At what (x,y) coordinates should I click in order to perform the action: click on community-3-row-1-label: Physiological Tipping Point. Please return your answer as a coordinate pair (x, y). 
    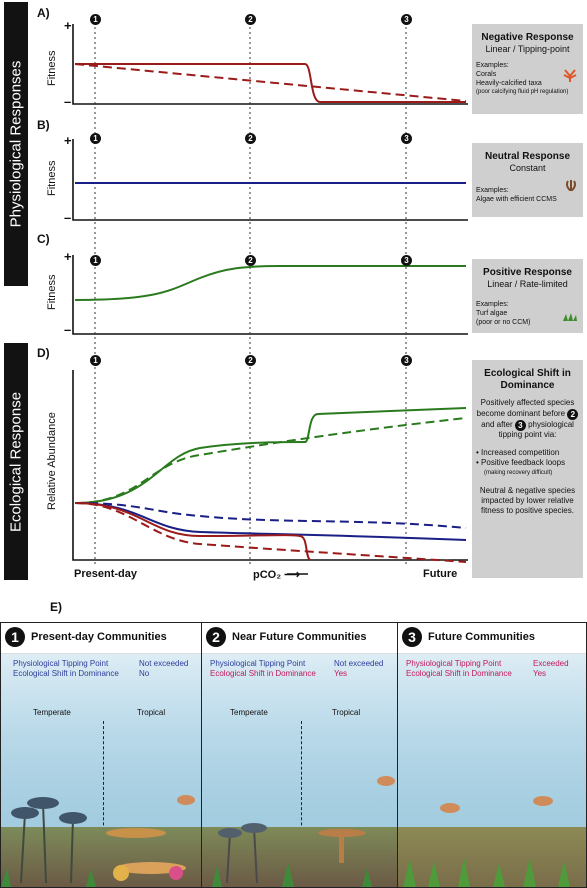
    Looking at the image, I should click on (454, 663).